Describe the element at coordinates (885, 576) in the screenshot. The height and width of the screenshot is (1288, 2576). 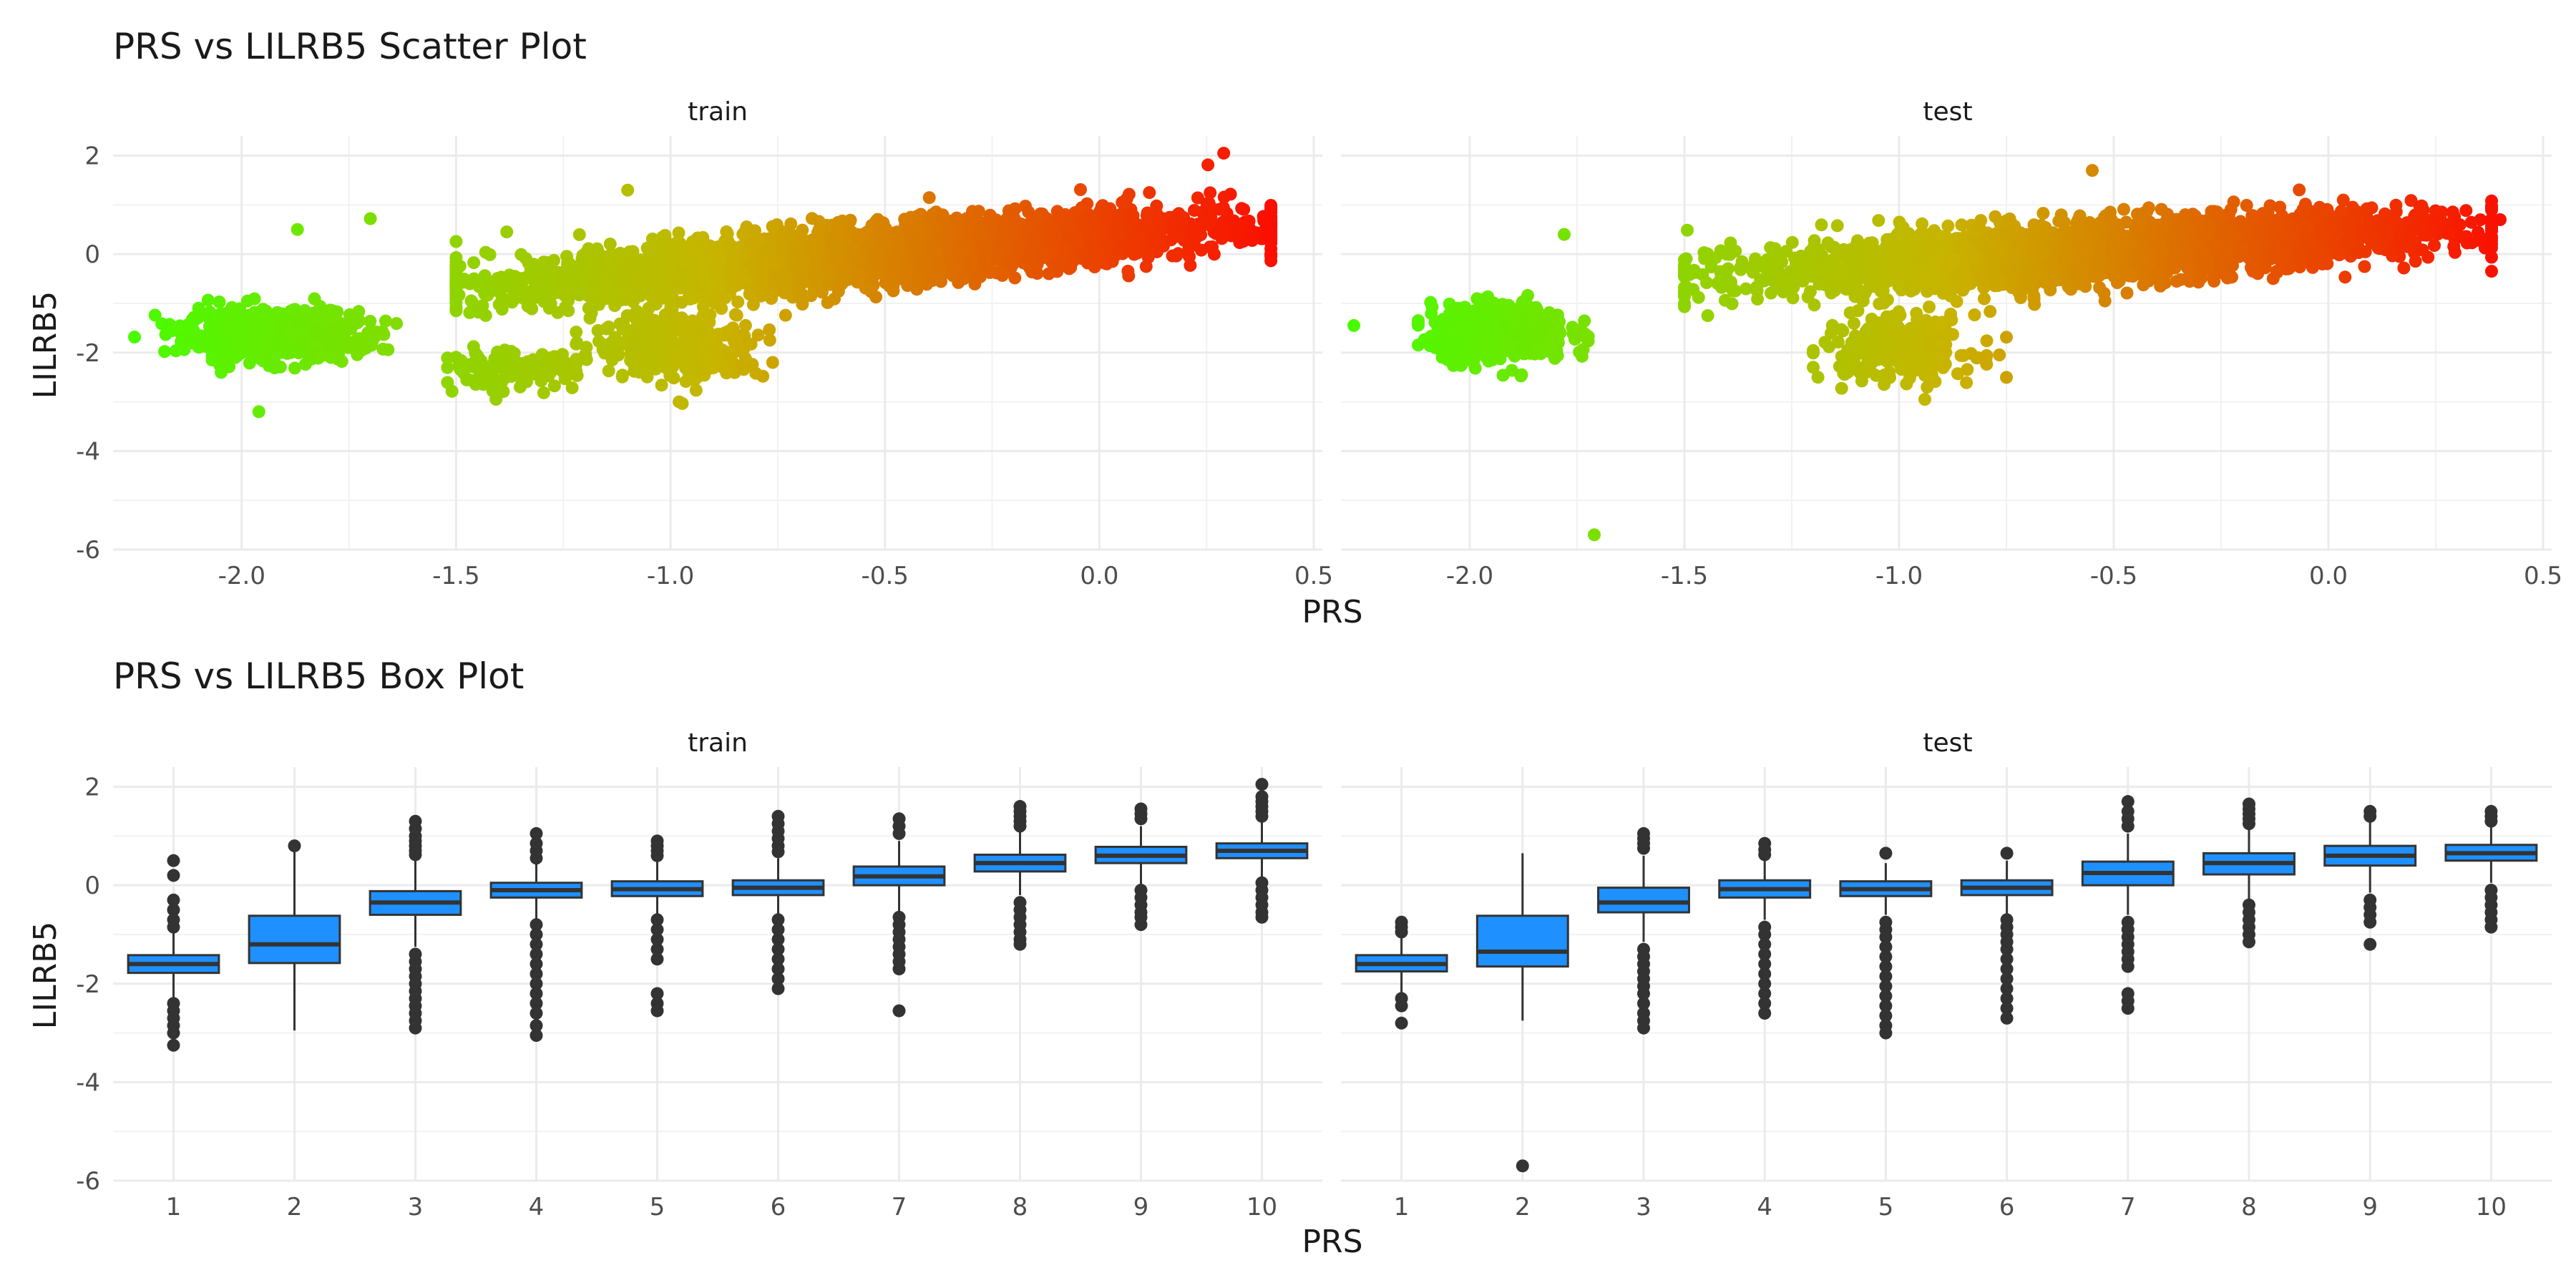
I see `x-tick-label: -0.5` at that location.